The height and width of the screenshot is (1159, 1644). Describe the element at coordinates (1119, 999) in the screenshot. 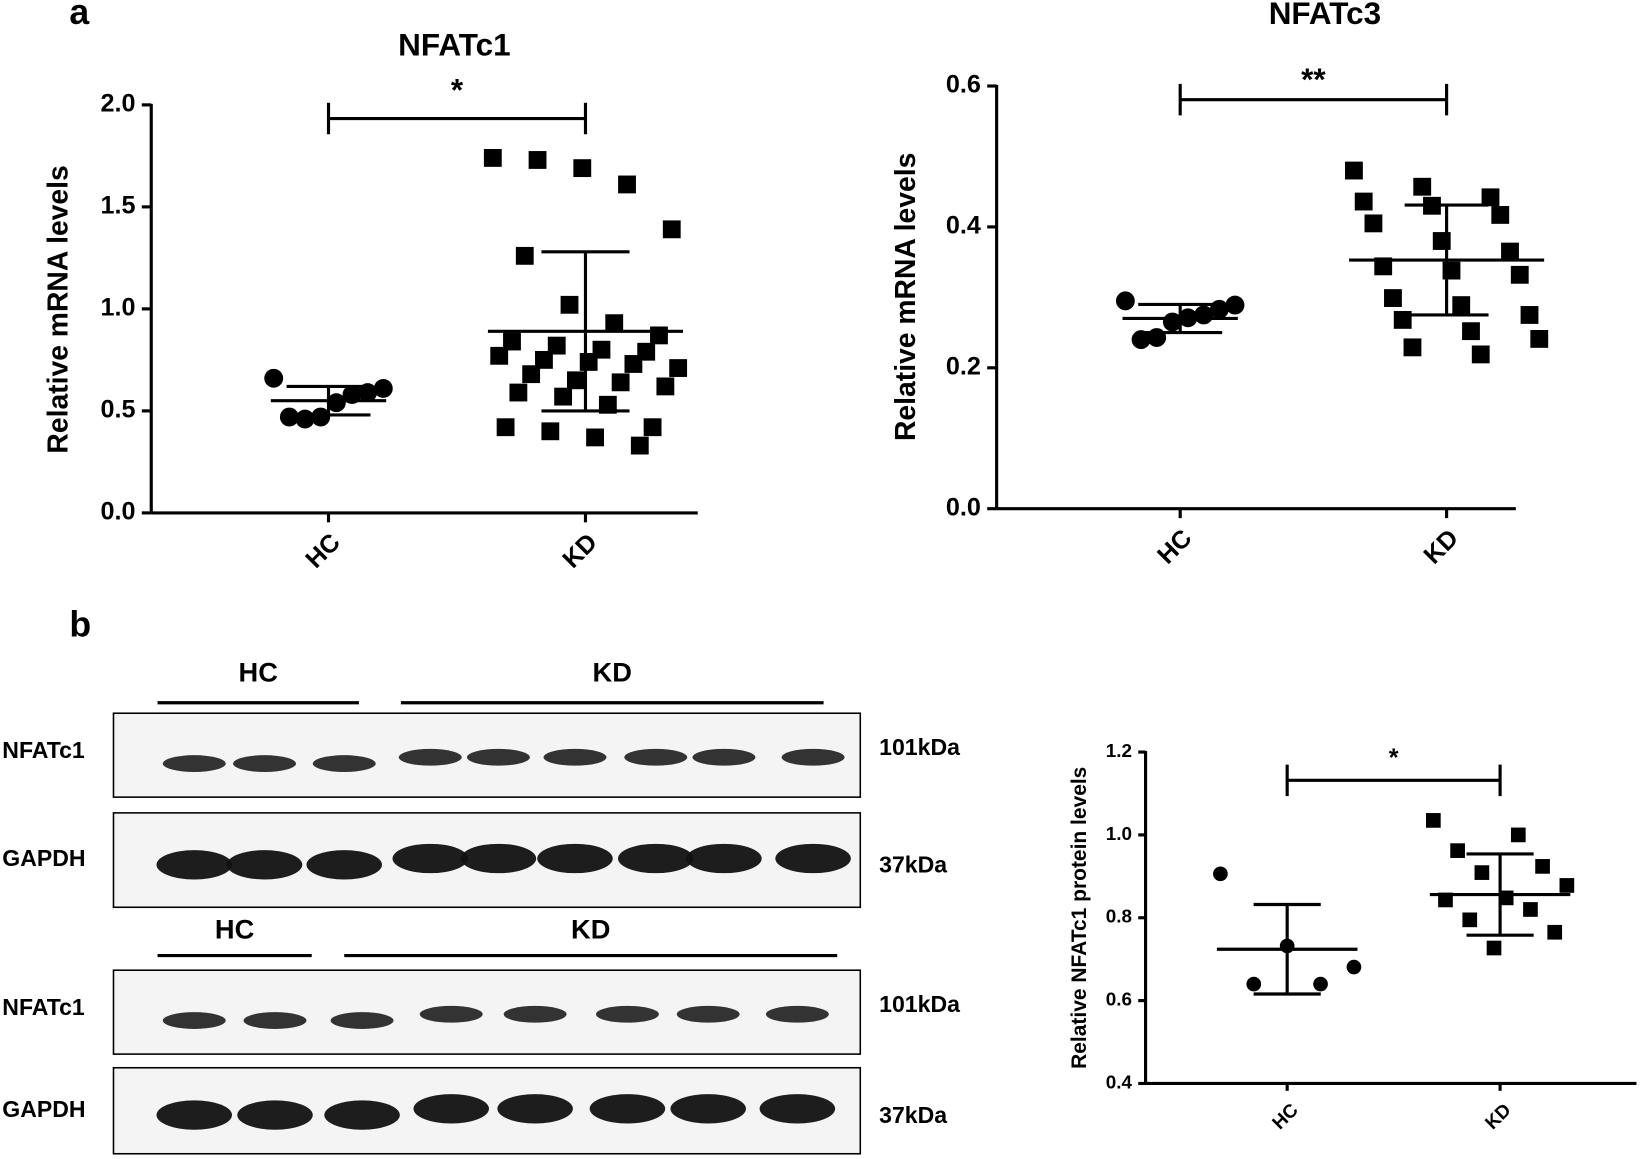

I see `y-tick-label: 0.6` at that location.